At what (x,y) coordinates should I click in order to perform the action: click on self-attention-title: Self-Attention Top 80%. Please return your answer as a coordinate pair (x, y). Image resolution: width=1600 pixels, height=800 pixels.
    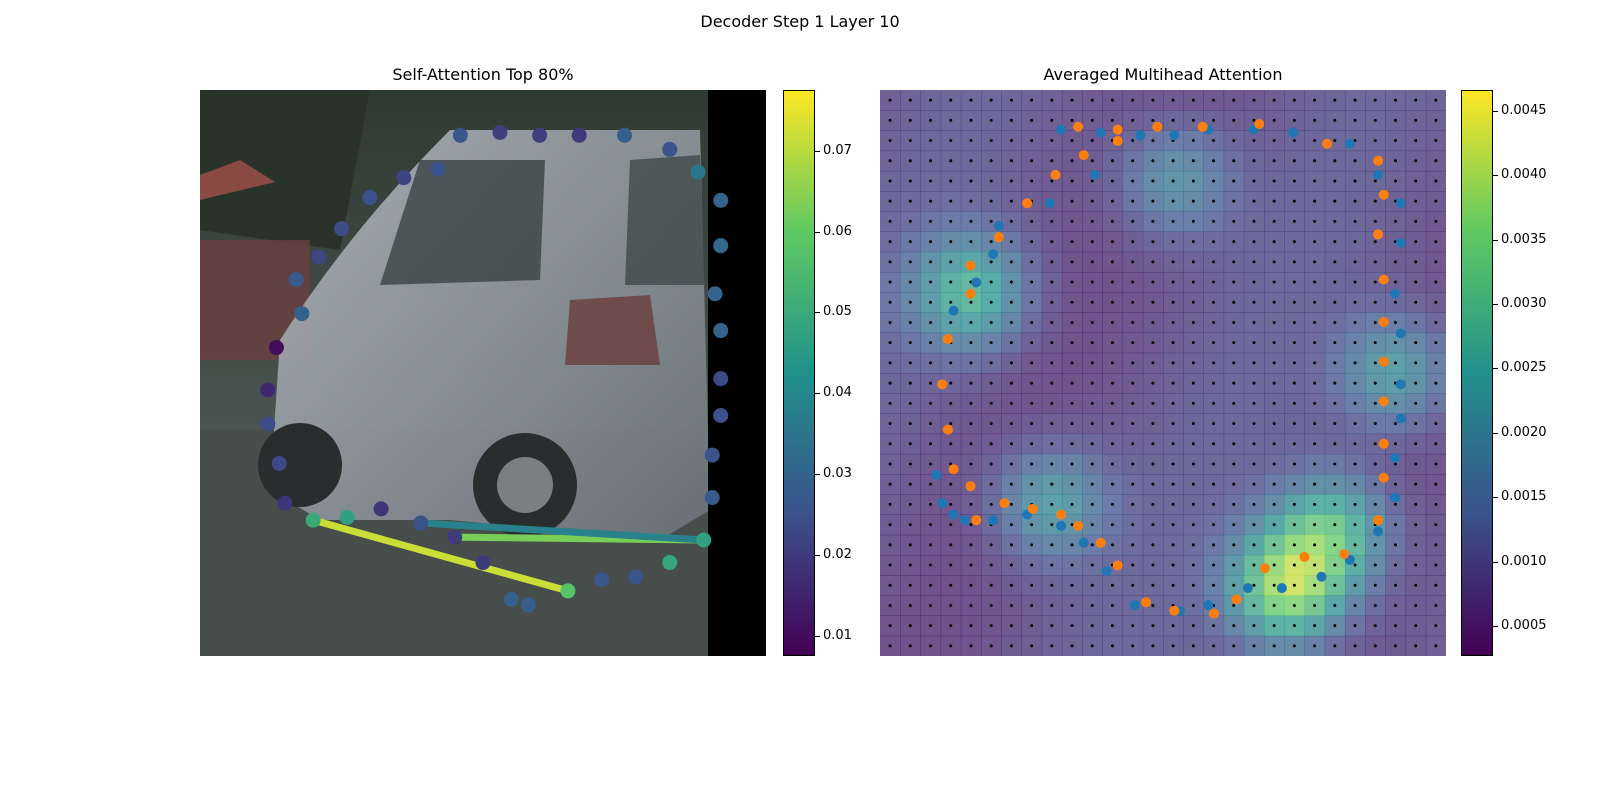
    Looking at the image, I should click on (483, 74).